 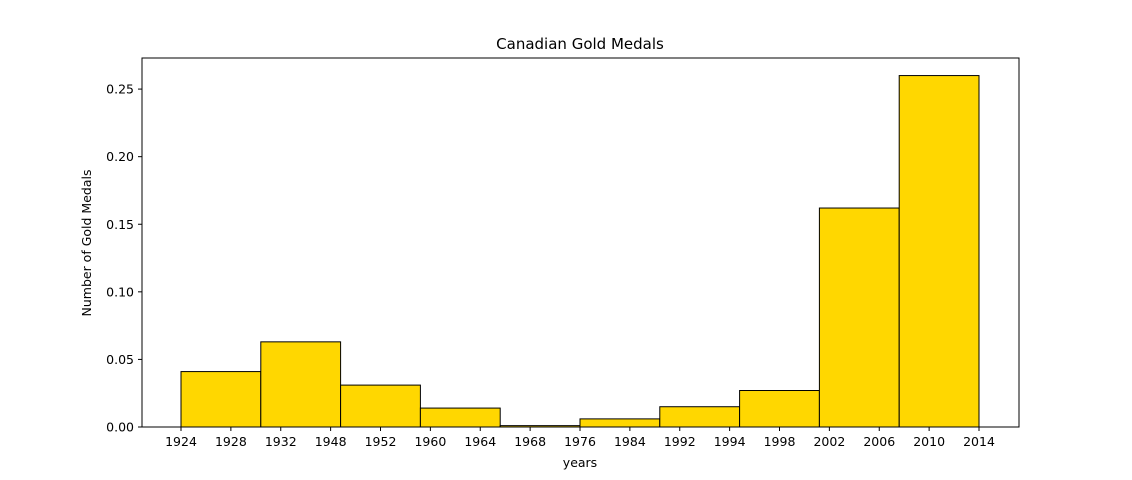 I want to click on x-tick-label: 1928, so click(x=231, y=441).